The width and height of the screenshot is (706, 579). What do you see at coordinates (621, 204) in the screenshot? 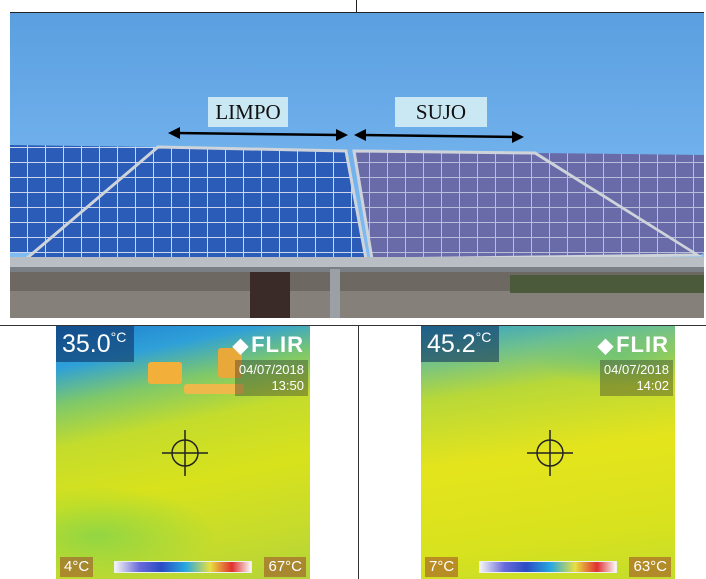
I see `panel-right-partial` at bounding box center [621, 204].